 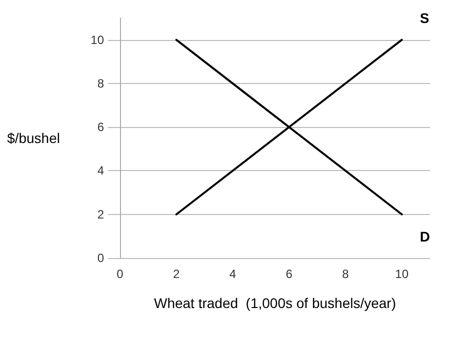 What do you see at coordinates (120, 274) in the screenshot?
I see `x-tick-label: 0` at bounding box center [120, 274].